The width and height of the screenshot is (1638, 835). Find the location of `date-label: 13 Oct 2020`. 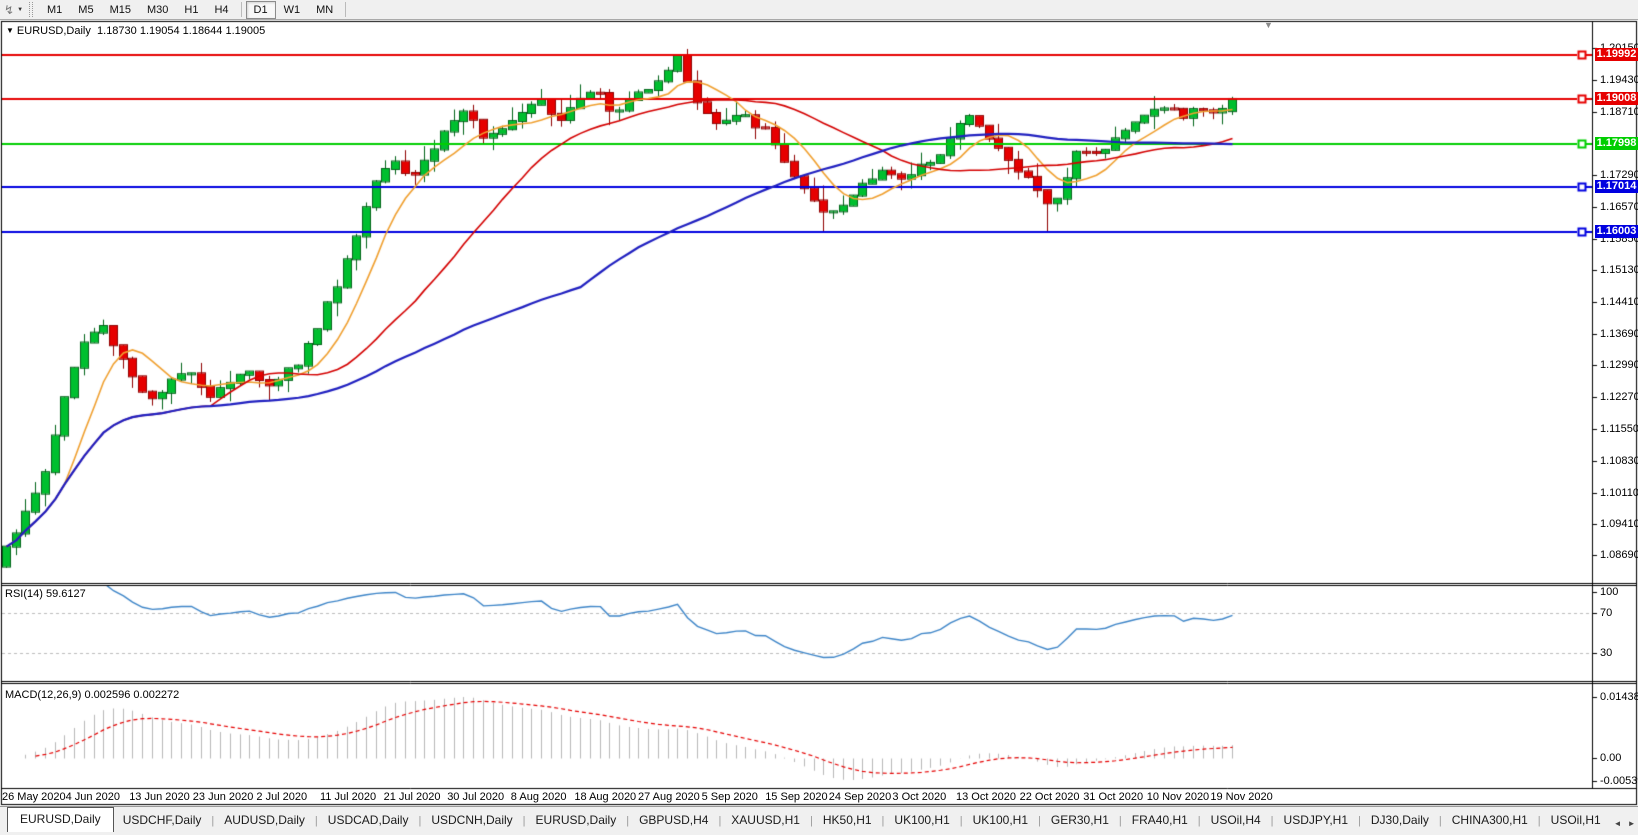

date-label: 13 Oct 2020 is located at coordinates (986, 797).